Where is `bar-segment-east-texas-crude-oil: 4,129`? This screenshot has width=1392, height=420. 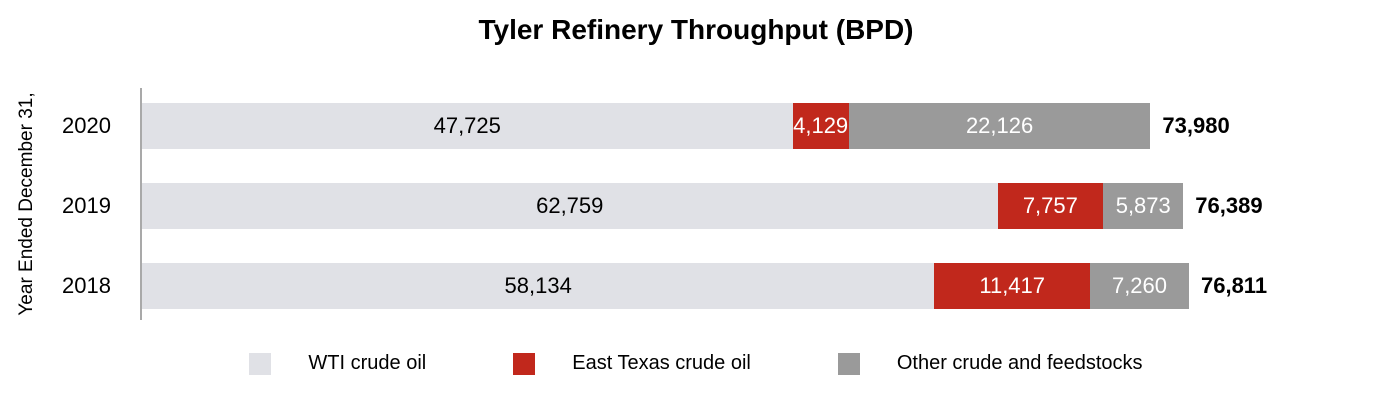 bar-segment-east-texas-crude-oil: 4,129 is located at coordinates (820, 126).